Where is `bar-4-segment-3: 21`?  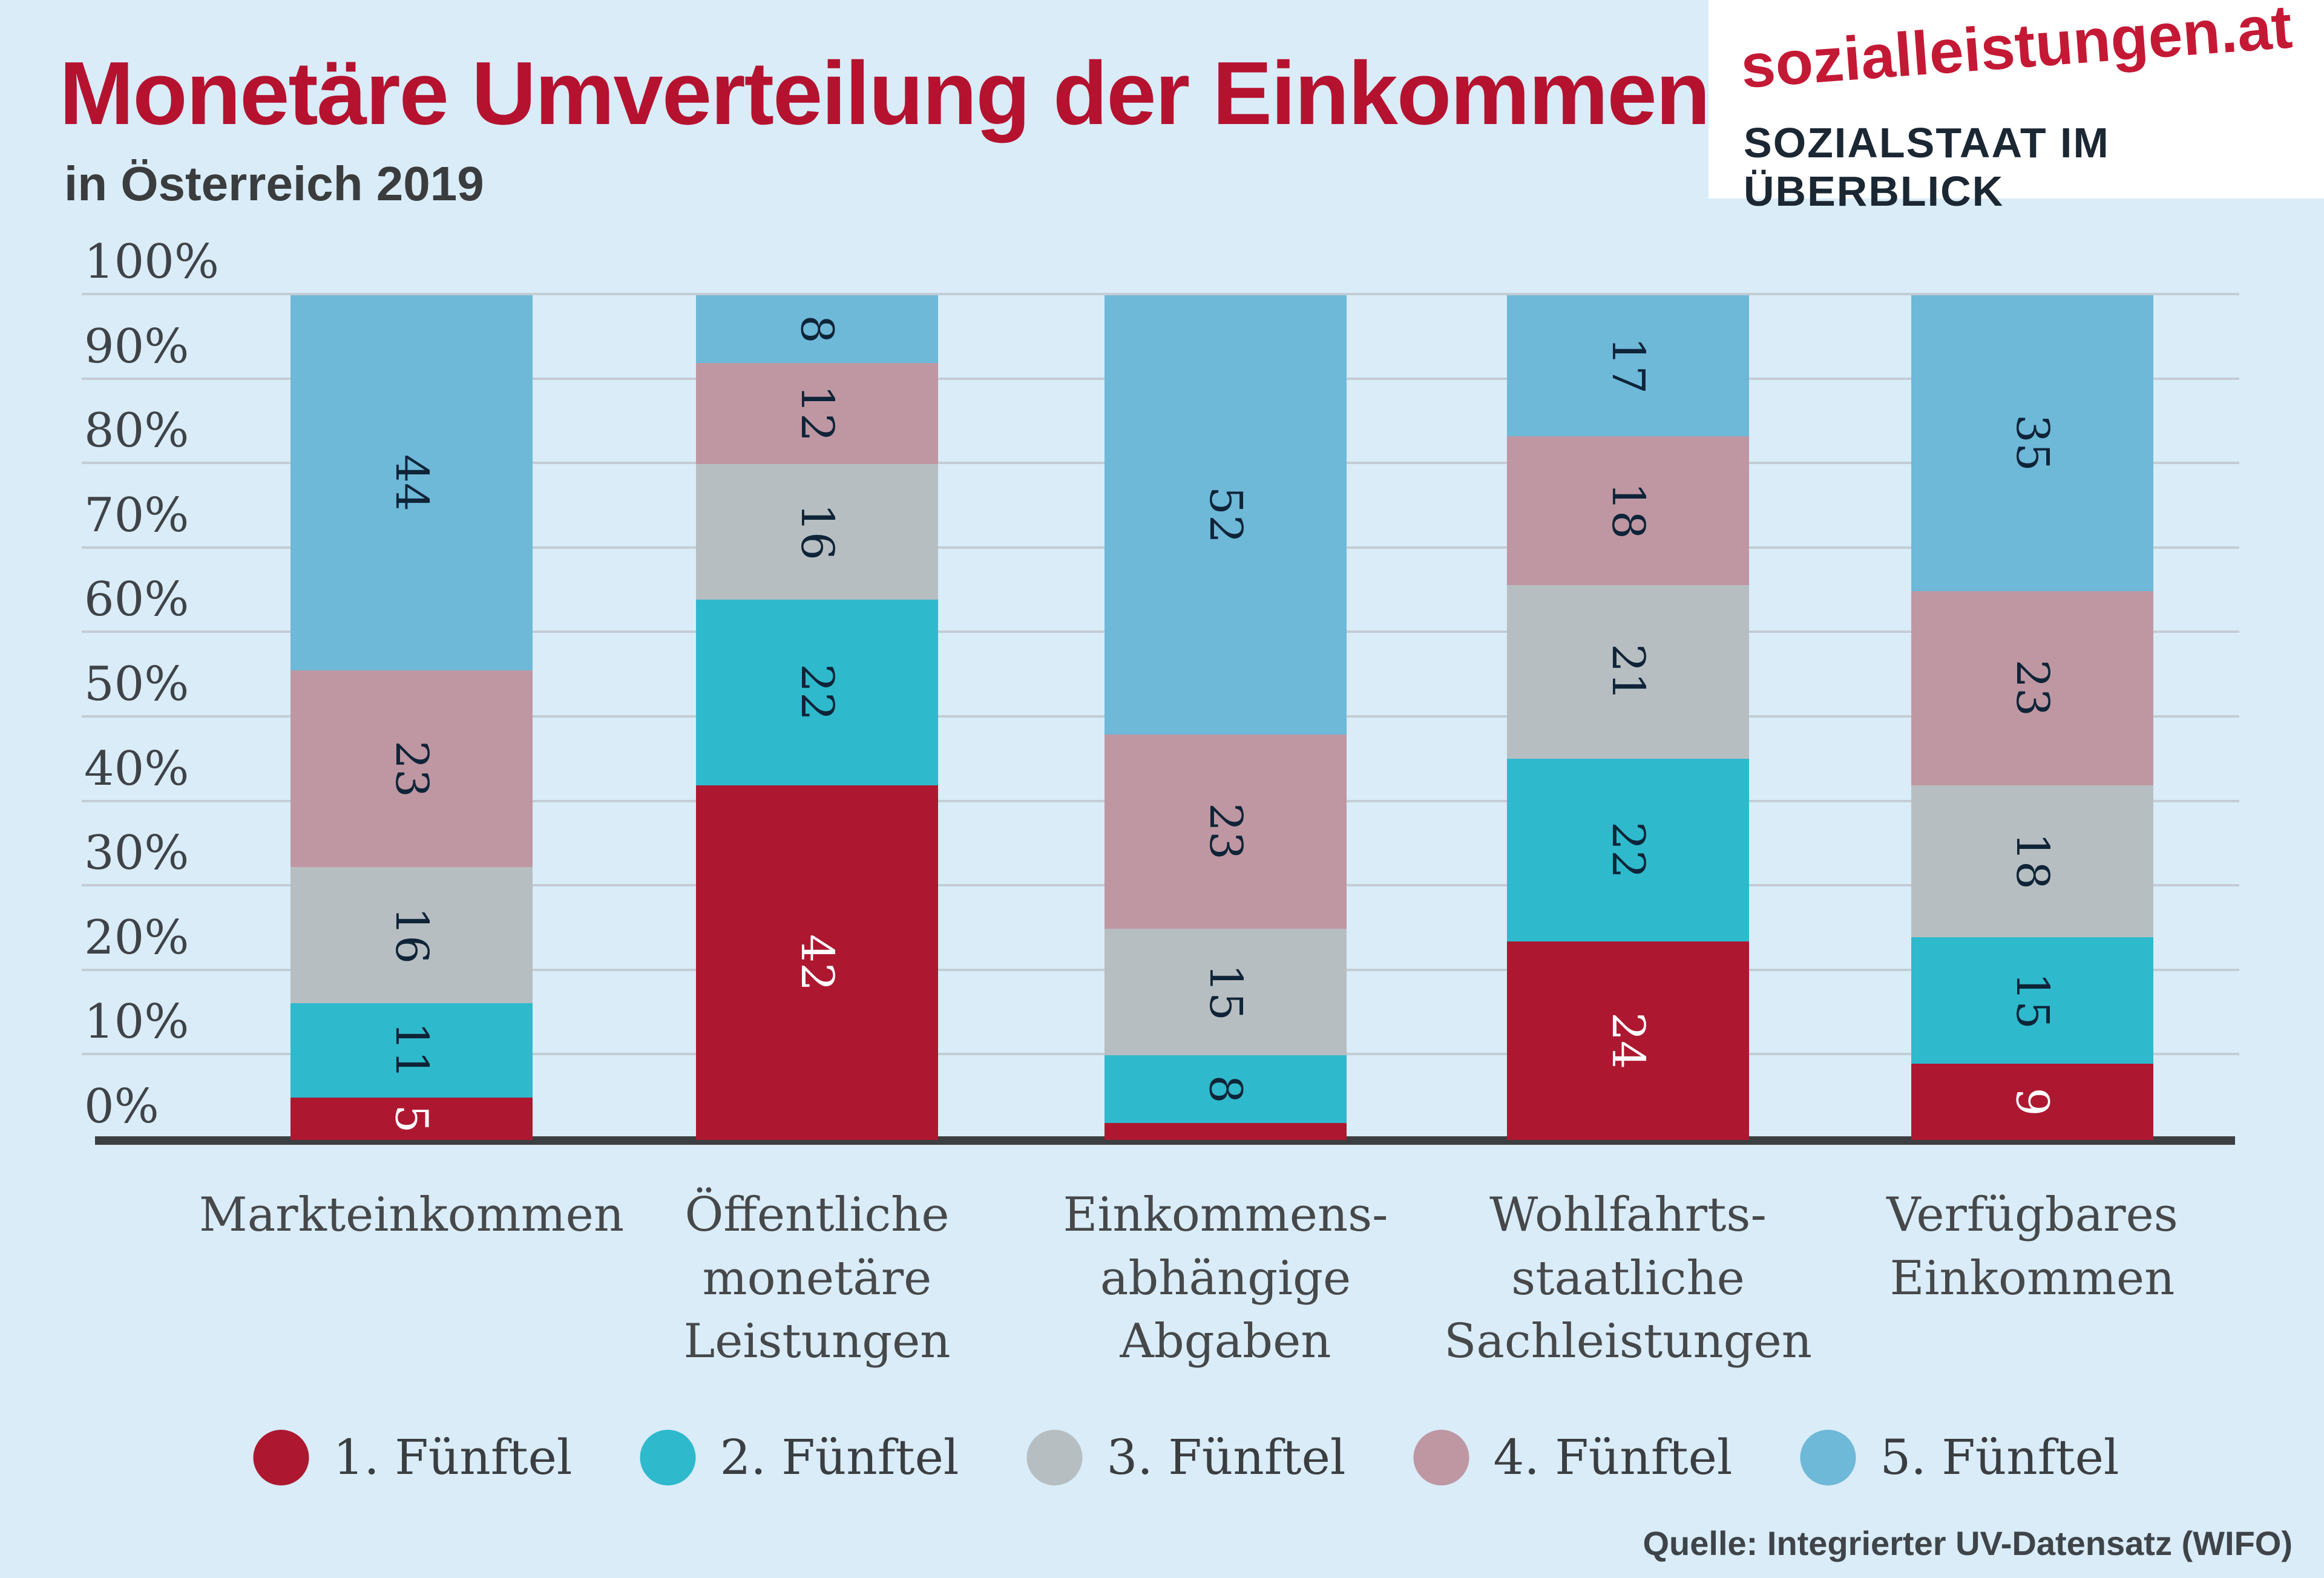
bar-4-segment-3: 21 is located at coordinates (1628, 672).